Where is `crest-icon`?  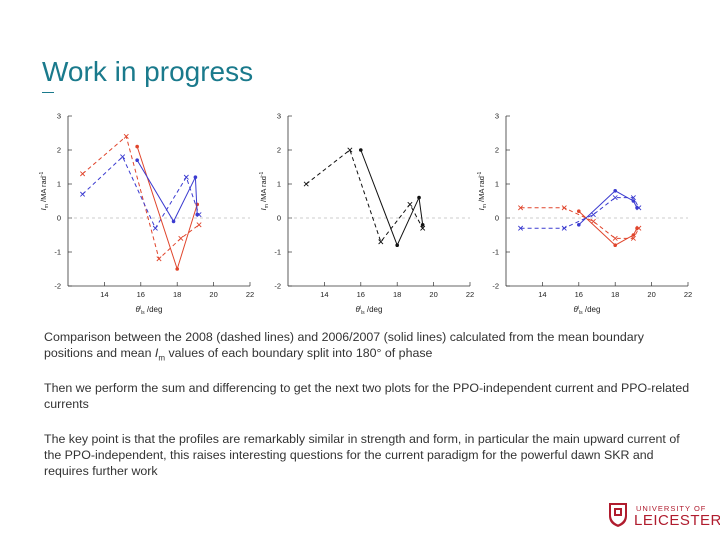
crest-icon is located at coordinates (618, 515).